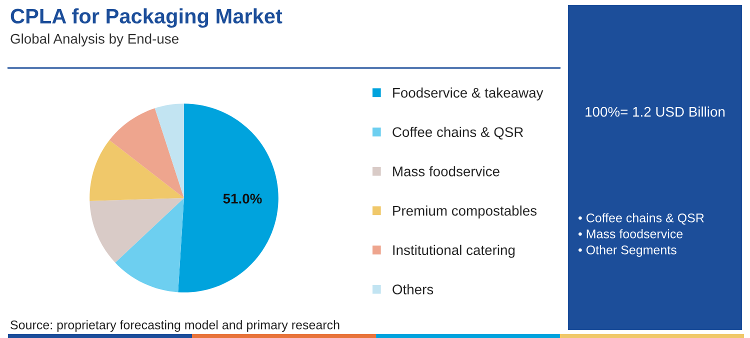  What do you see at coordinates (458, 133) in the screenshot?
I see `legend-label: Coffee chains & QSR` at bounding box center [458, 133].